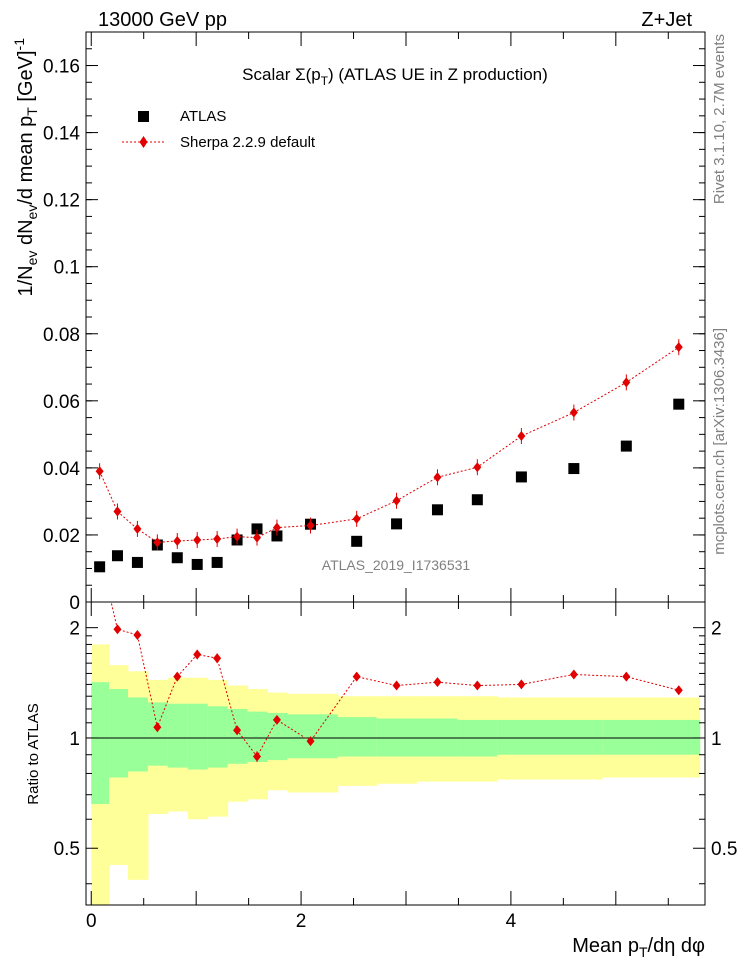  I want to click on x-tick-label: 0, so click(91, 921).